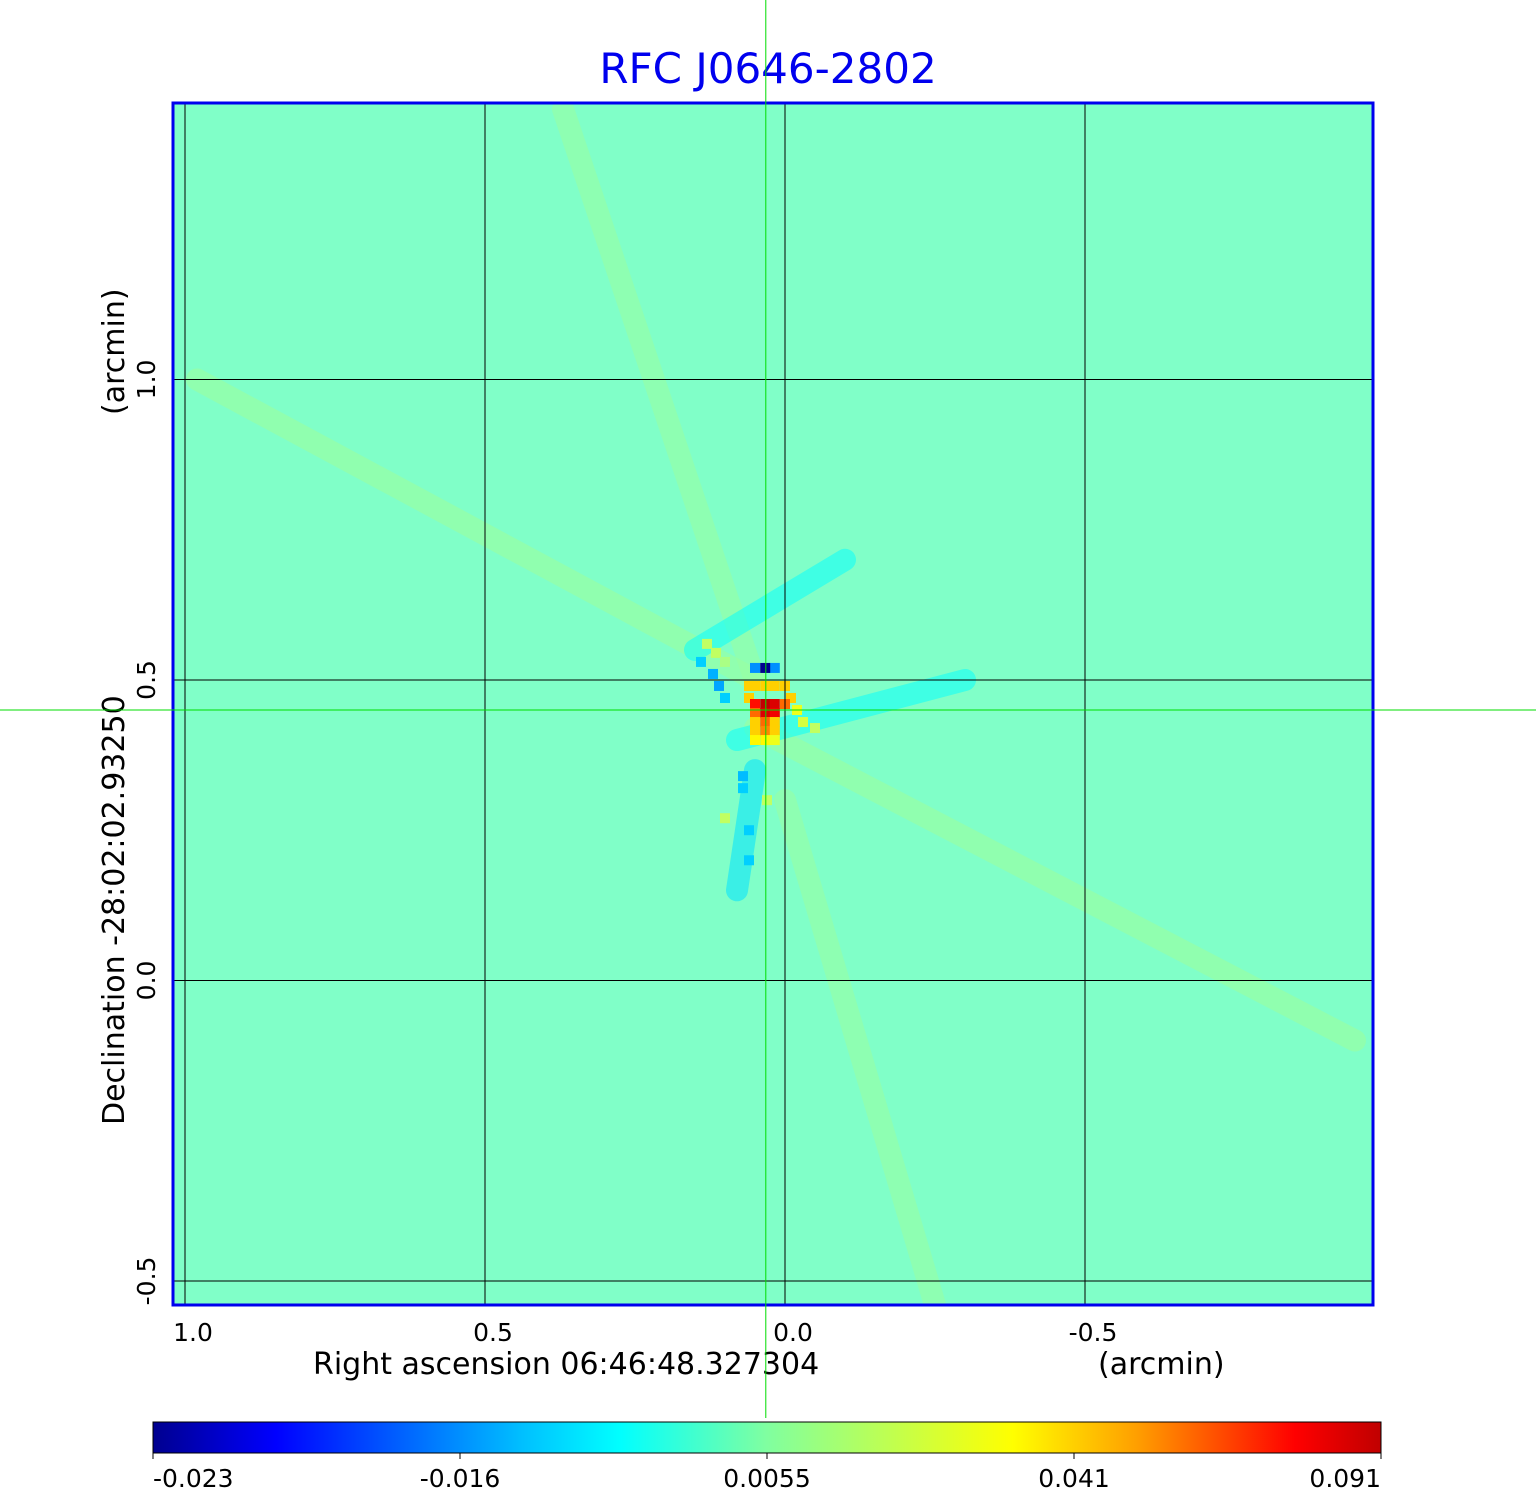 The image size is (1536, 1511). Describe the element at coordinates (146, 680) in the screenshot. I see `y-tick-label: 0.5` at that location.